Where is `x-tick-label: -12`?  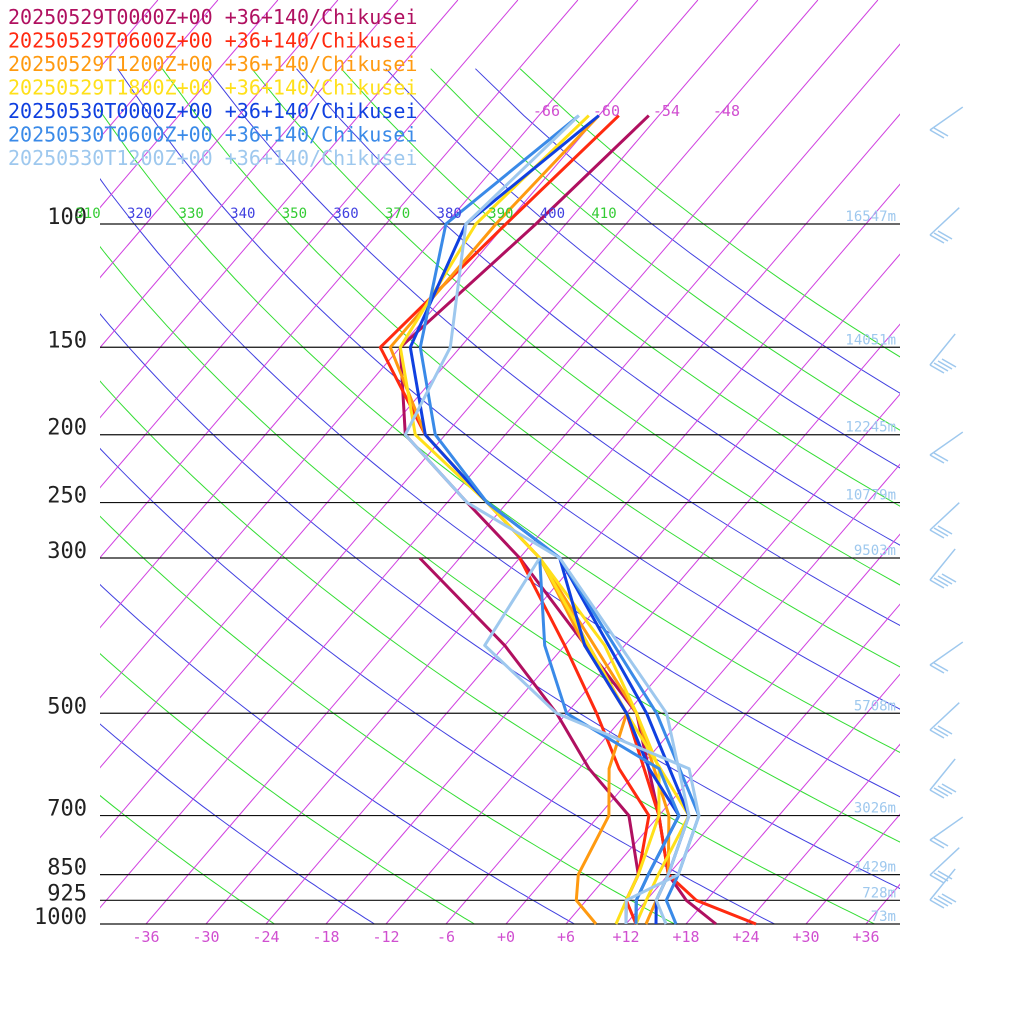 x-tick-label: -12 is located at coordinates (385, 937).